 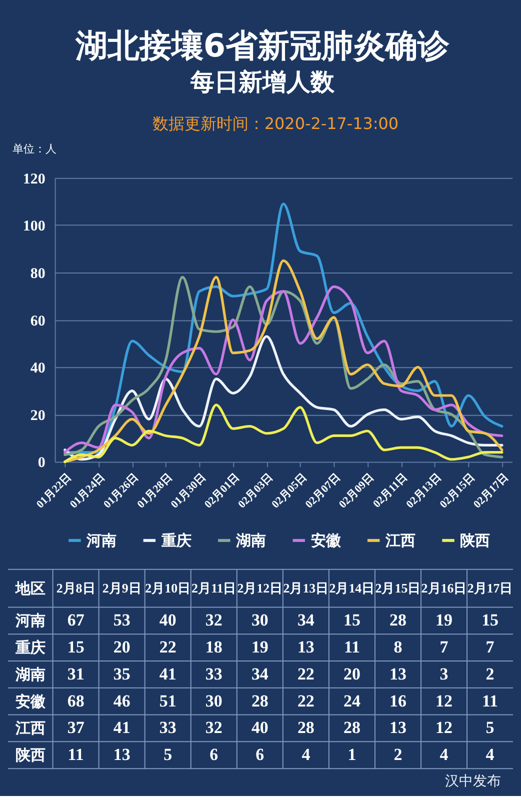 What do you see at coordinates (75, 700) in the screenshot?
I see `data-label: 68` at bounding box center [75, 700].